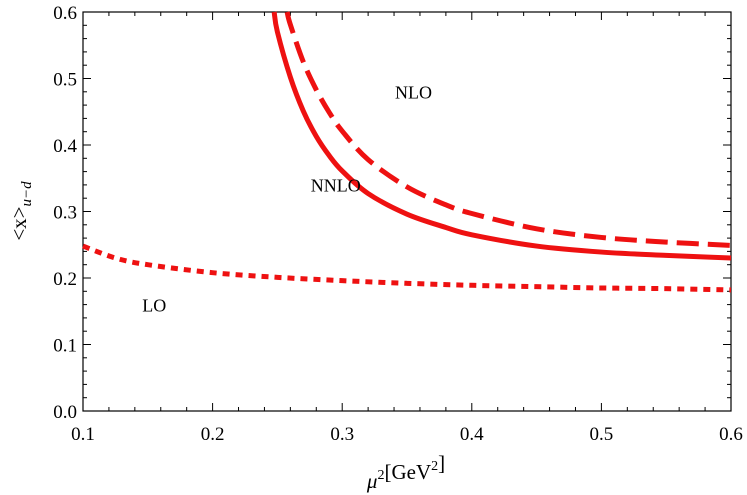  I want to click on y-tick-label: 0.2, so click(65, 279).